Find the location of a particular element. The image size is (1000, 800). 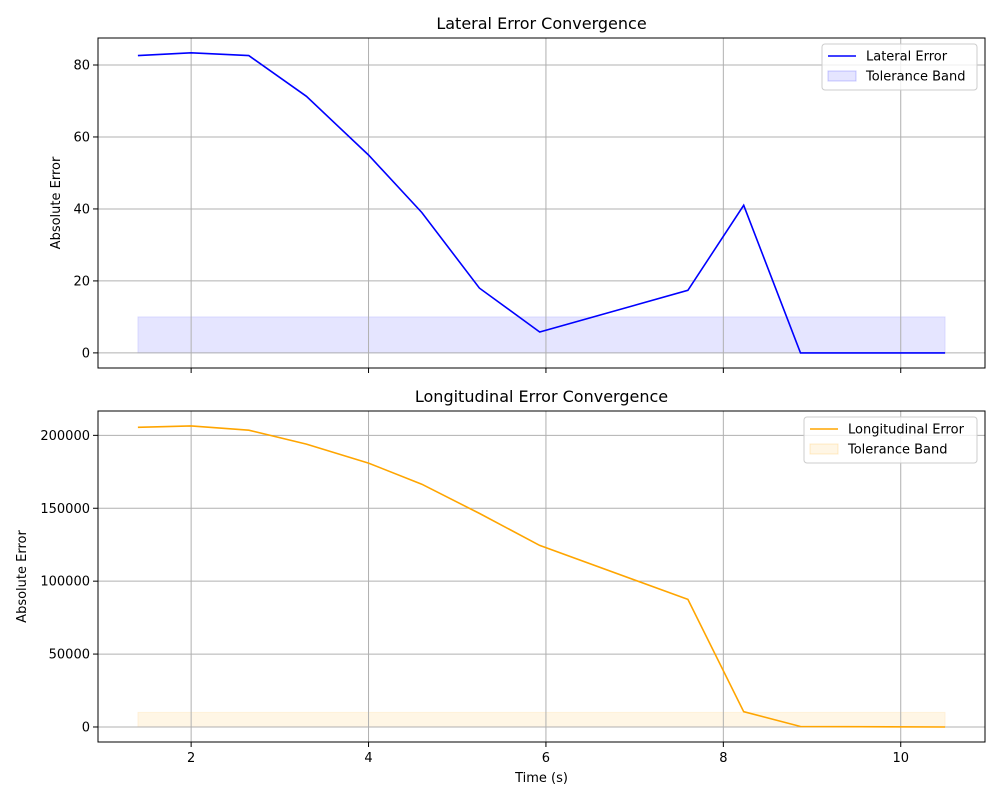

y-tick-label: 100000 is located at coordinates (65, 582).